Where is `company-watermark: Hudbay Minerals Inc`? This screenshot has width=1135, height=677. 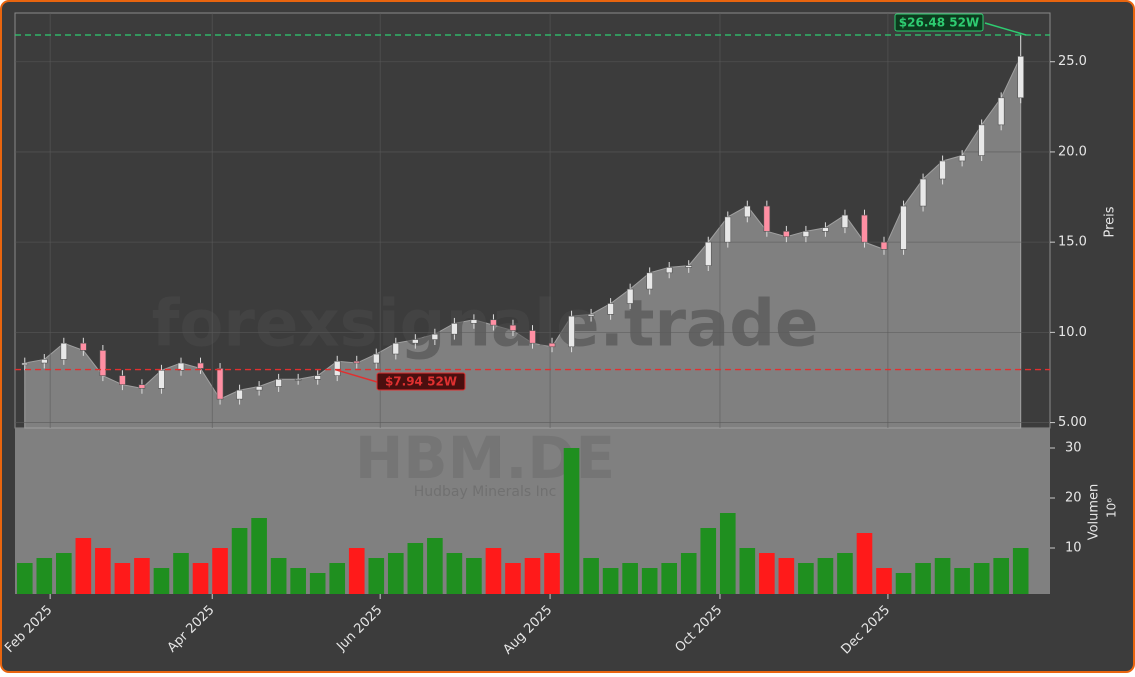 company-watermark: Hudbay Minerals Inc is located at coordinates (485, 492).